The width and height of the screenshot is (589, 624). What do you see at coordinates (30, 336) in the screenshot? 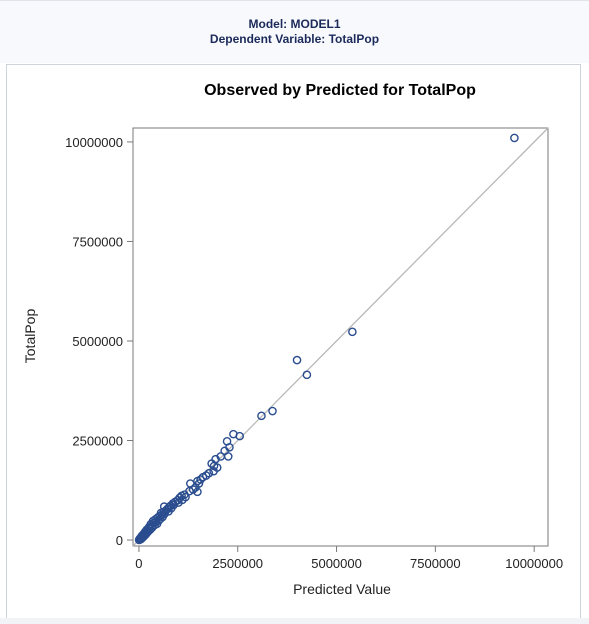
I see `y-axis-label: TotalPop` at bounding box center [30, 336].